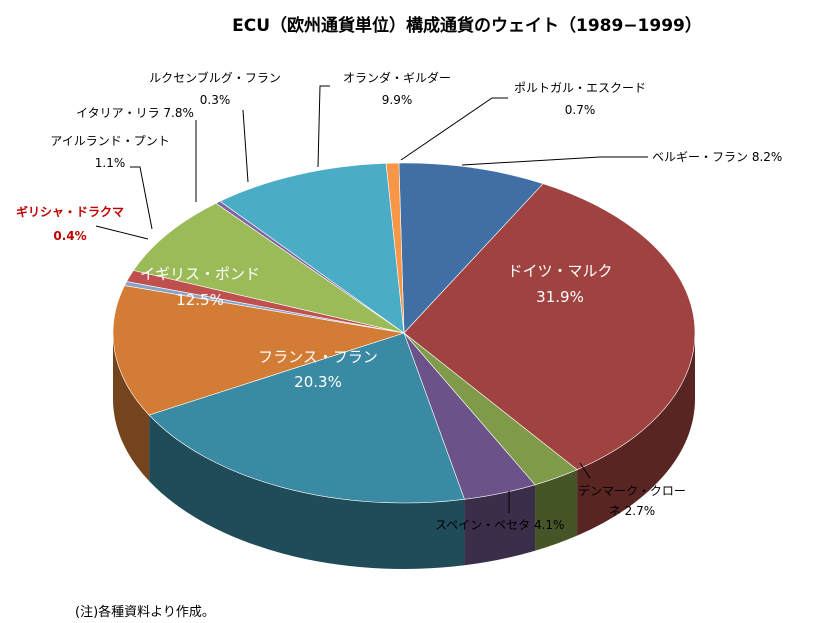 The image size is (834, 623). I want to click on leader-denmark, so click(585, 470).